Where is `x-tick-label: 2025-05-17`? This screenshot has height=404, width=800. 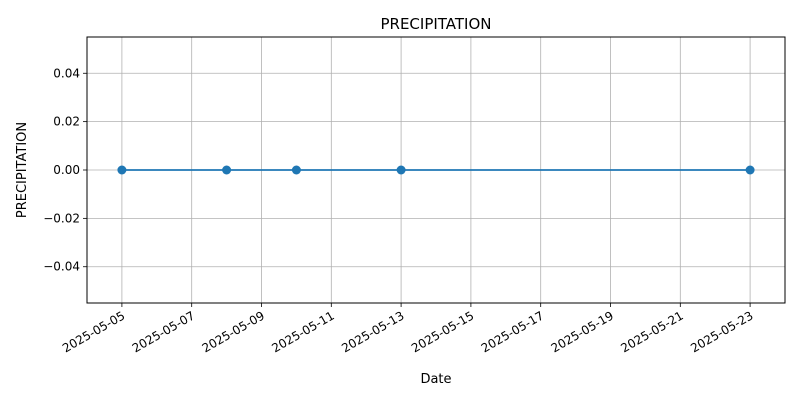
x-tick-label: 2025-05-17 is located at coordinates (512, 331).